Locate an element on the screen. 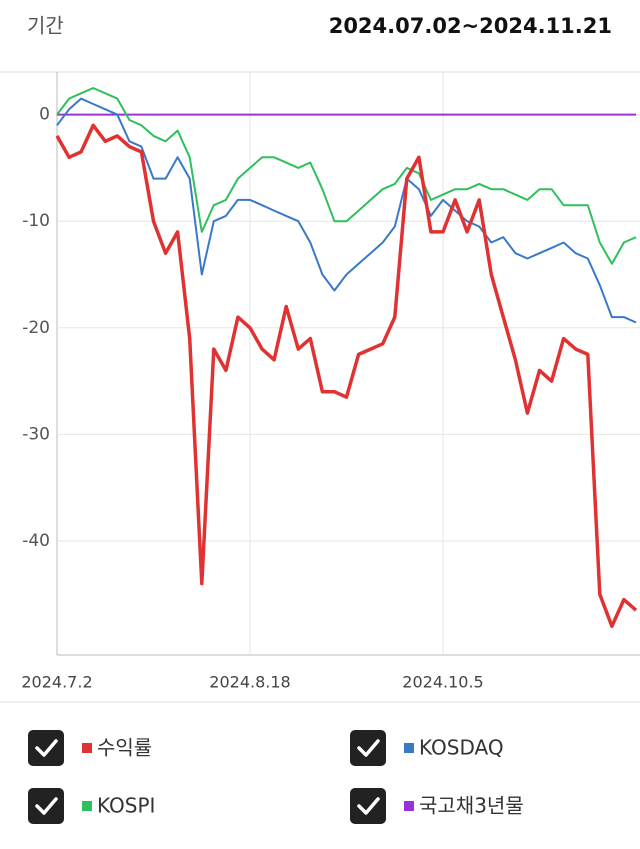 The image size is (640, 849). period-range: 2024.07.02~2024.11.21 is located at coordinates (470, 26).